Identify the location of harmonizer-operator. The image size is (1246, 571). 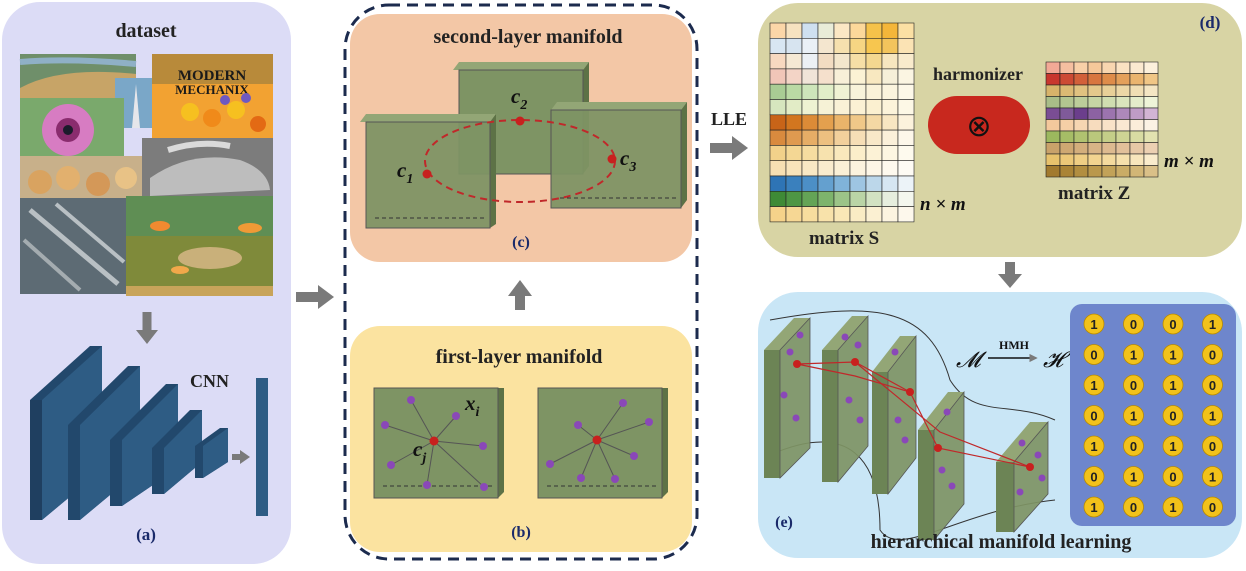
(979, 125).